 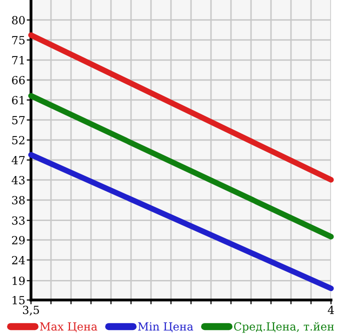 I want to click on y-tick-label: 52, so click(x=18, y=140).